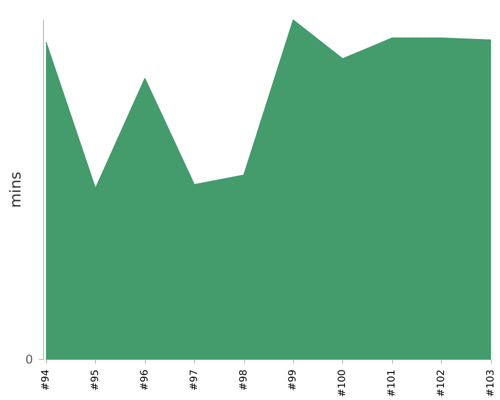 This screenshot has height=400, width=500. Describe the element at coordinates (293, 380) in the screenshot. I see `x-tick-label: #99` at that location.